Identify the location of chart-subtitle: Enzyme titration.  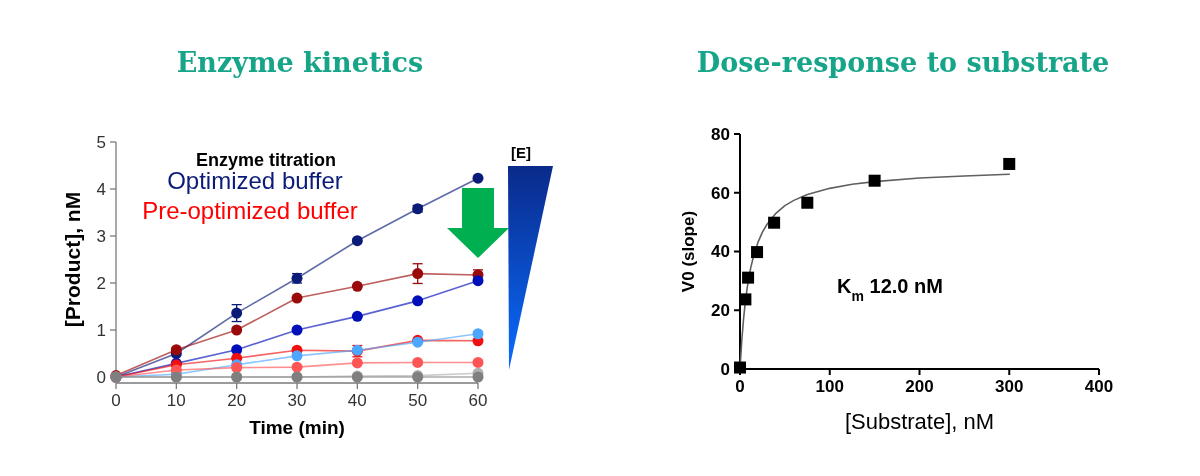
(266, 160).